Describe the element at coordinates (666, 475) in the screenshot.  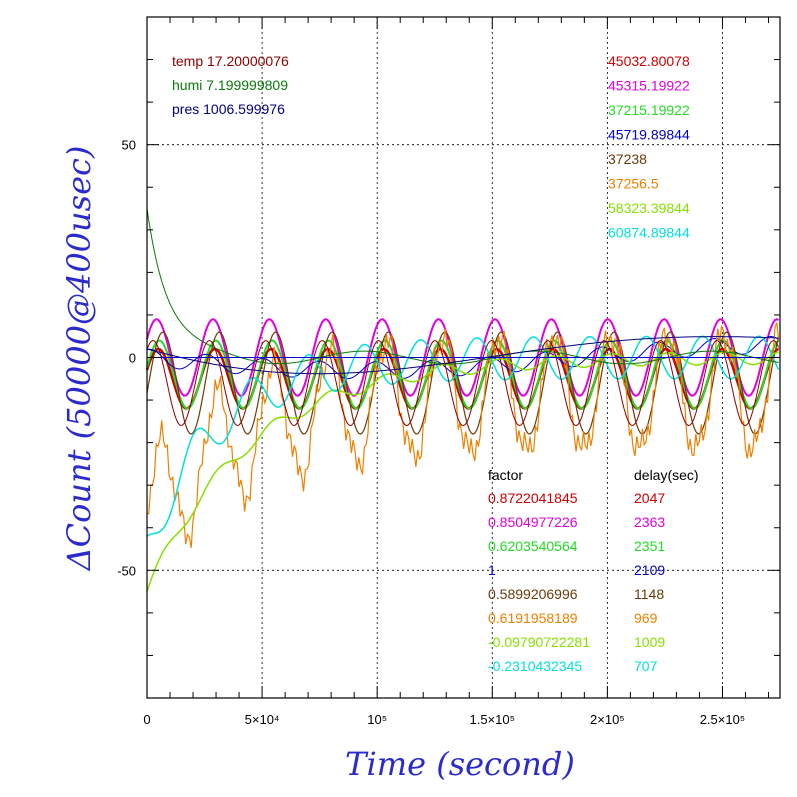
I see `delay-header: delay(sec)` at that location.